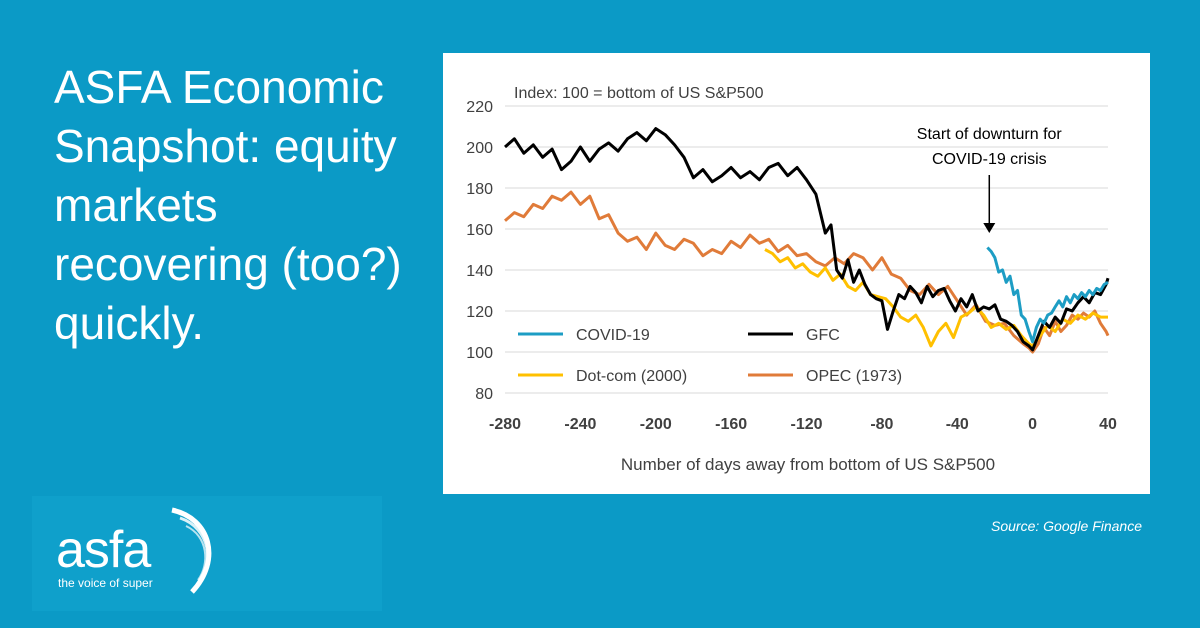 Image resolution: width=1200 pixels, height=628 pixels. Describe the element at coordinates (1108, 424) in the screenshot. I see `x-tick-40: 40` at that location.